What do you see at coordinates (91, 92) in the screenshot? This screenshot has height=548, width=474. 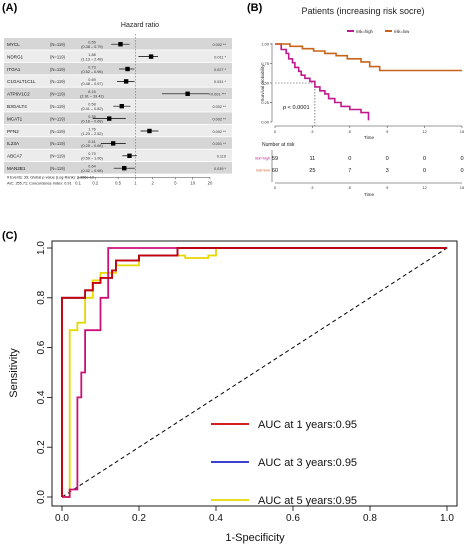 I see `forest-hr-label: 8.15` at bounding box center [91, 92].